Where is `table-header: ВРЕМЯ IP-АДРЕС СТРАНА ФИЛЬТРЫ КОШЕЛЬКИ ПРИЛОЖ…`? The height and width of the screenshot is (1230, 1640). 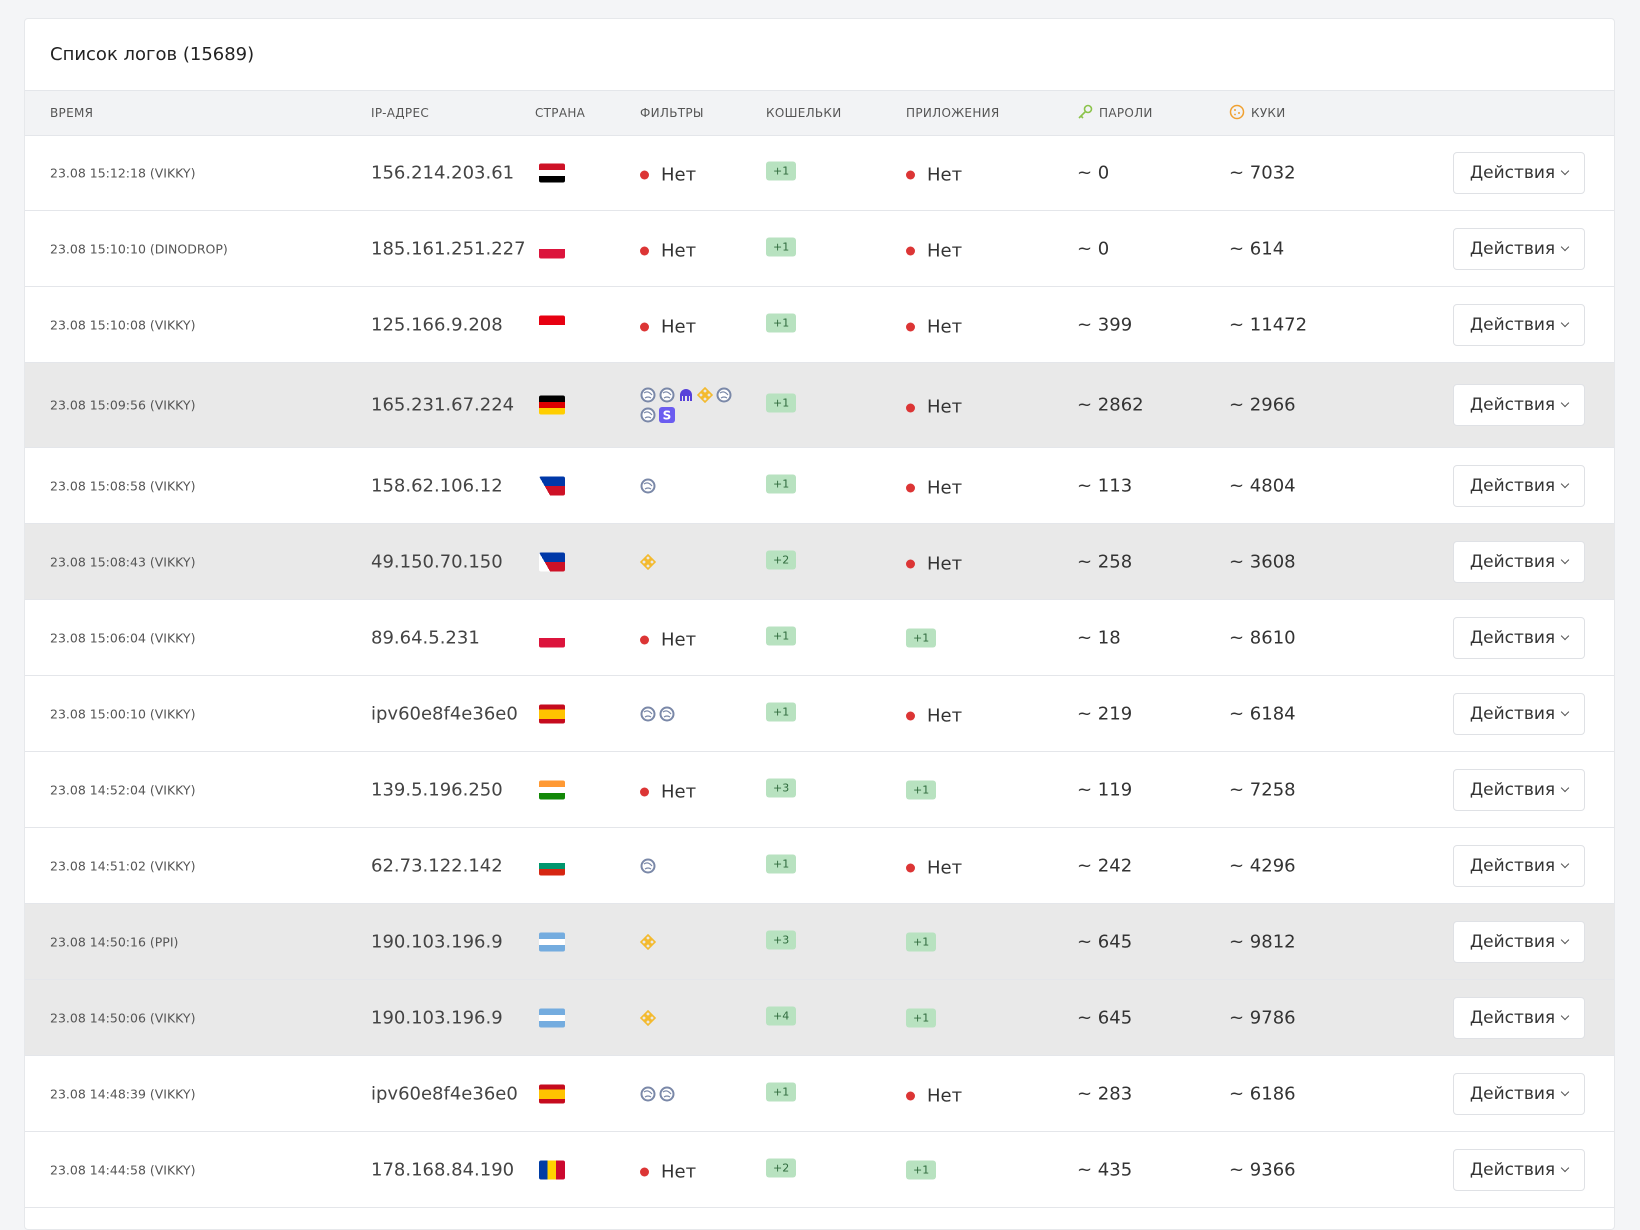 table-header: ВРЕМЯ IP-АДРЕС СТРАНА ФИЛЬТРЫ КОШЕЛЬКИ ПРИЛОЖ… is located at coordinates (819, 113).